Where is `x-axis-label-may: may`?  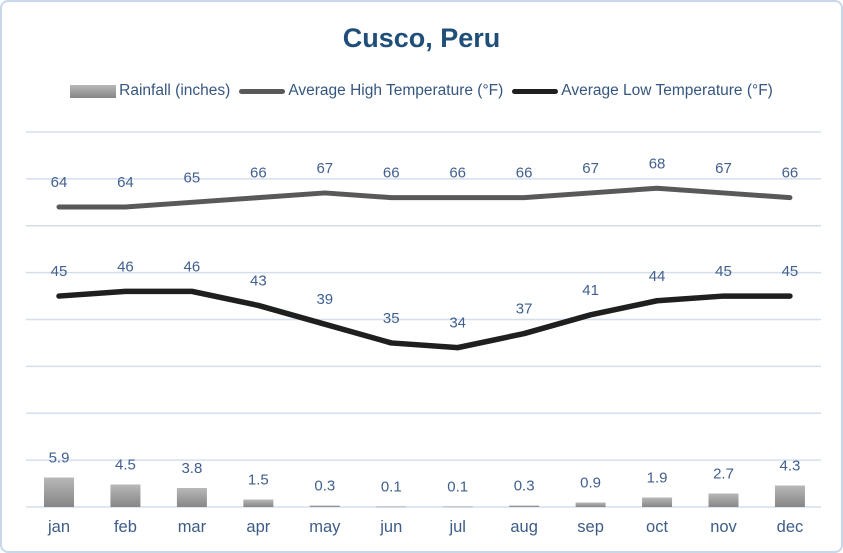 x-axis-label-may: may is located at coordinates (325, 527).